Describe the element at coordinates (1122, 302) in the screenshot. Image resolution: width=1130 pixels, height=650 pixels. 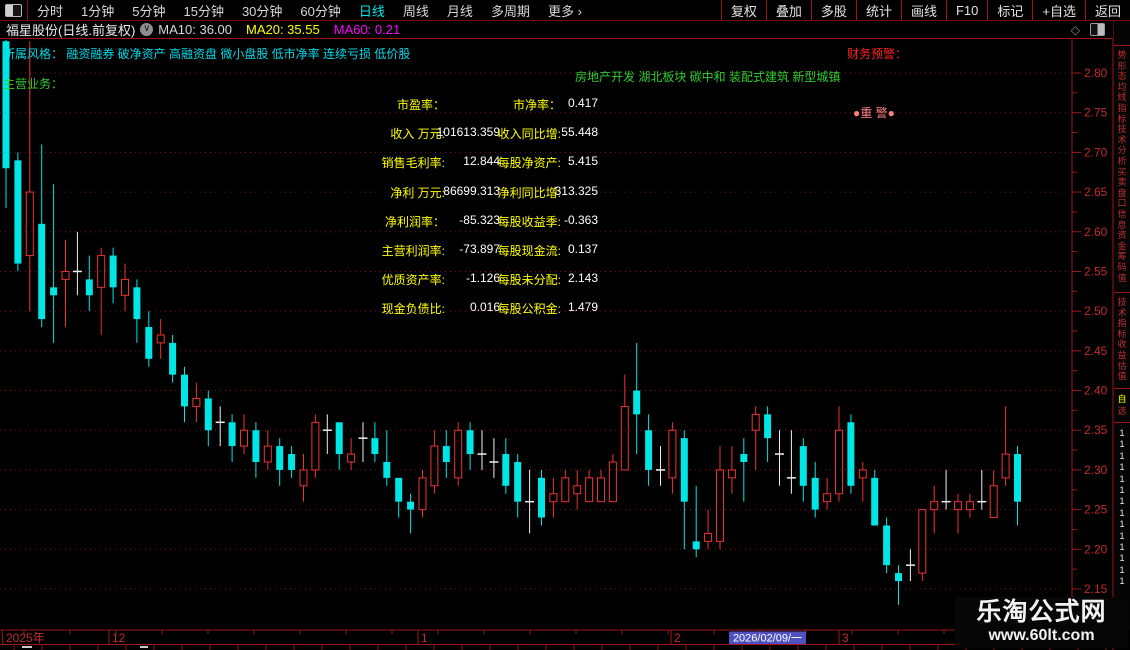
I see `strip-glyph: 技` at that location.